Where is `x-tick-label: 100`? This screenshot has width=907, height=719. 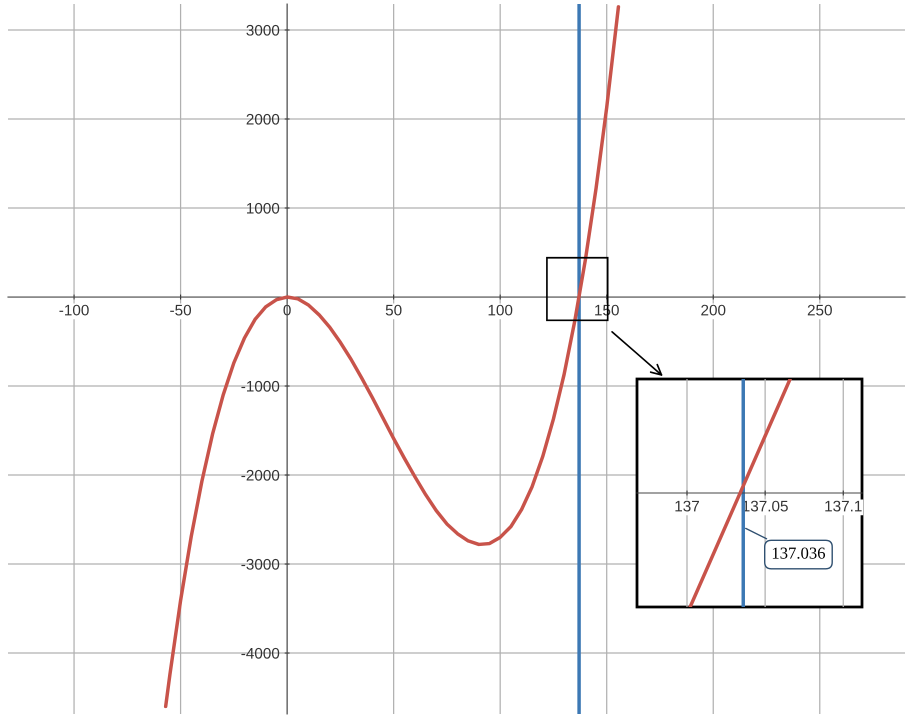 x-tick-label: 100 is located at coordinates (500, 310).